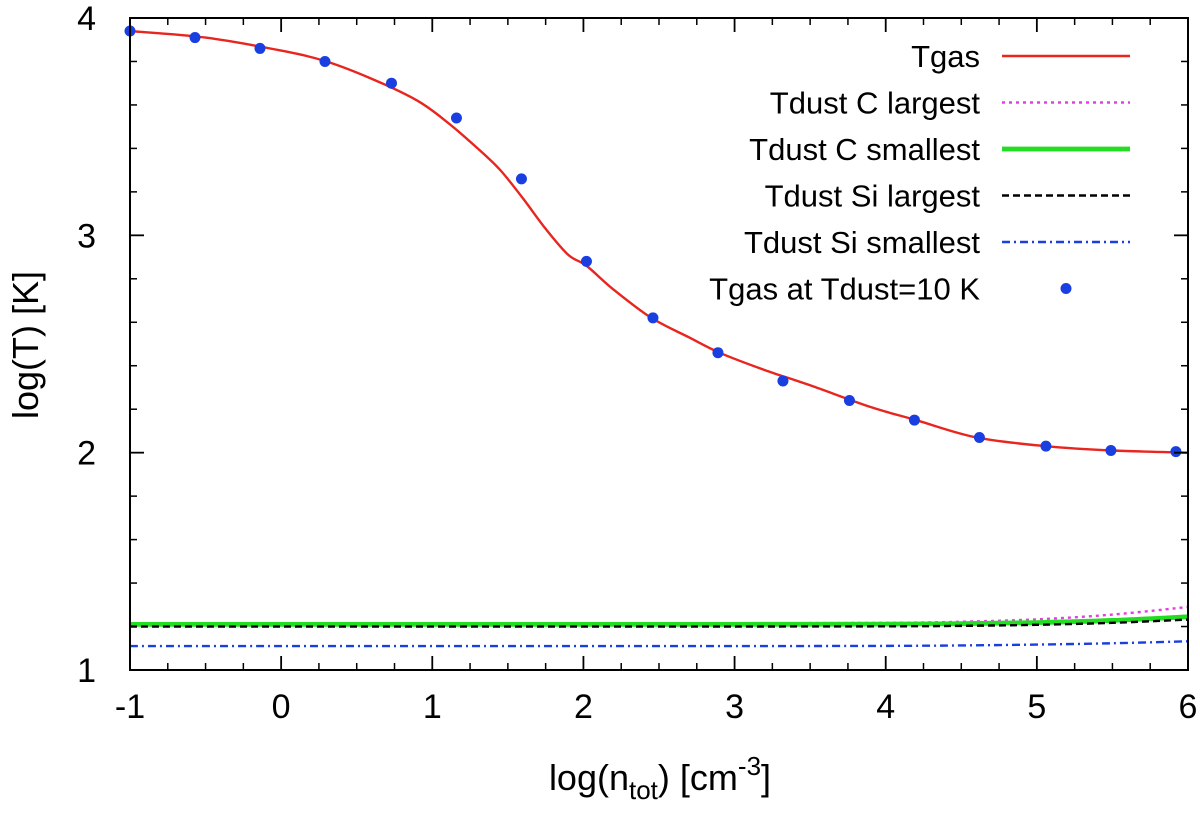 The width and height of the screenshot is (1200, 822). What do you see at coordinates (749, 766) in the screenshot?
I see `x-axis-label-superscript: -3` at bounding box center [749, 766].